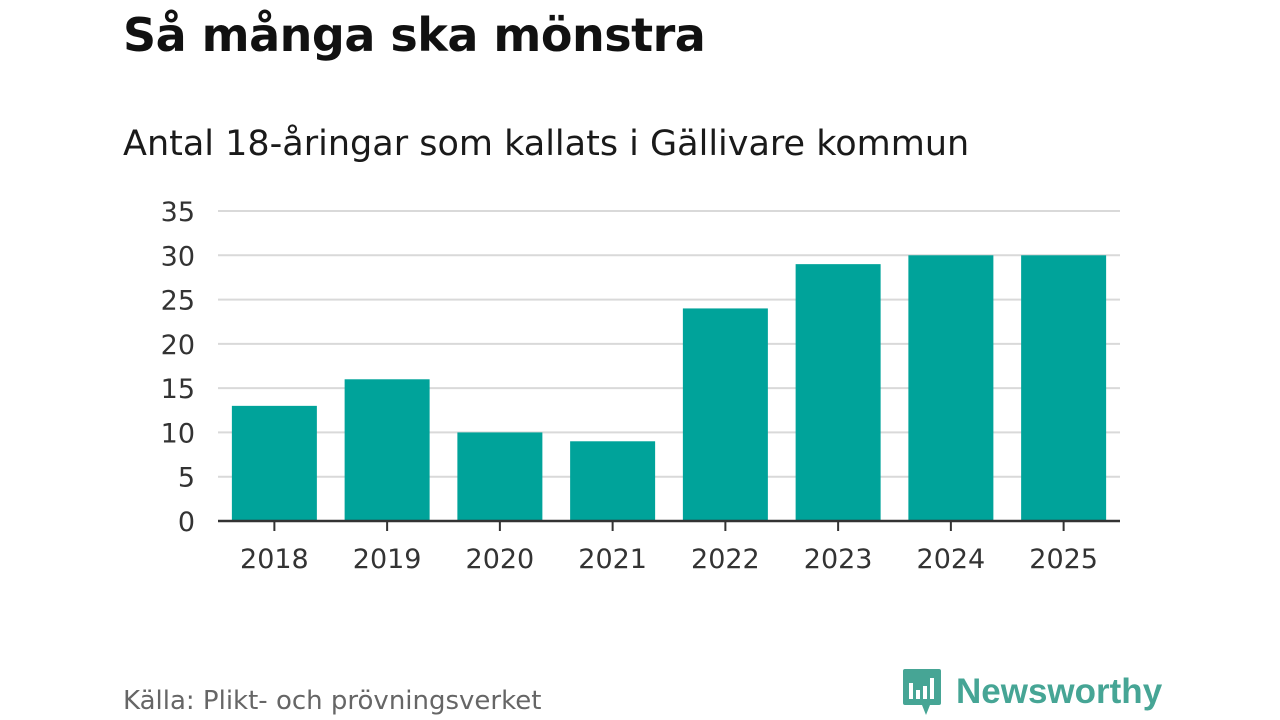  What do you see at coordinates (332, 701) in the screenshot?
I see `source-note: Källa: Plikt- och prövningsverket` at bounding box center [332, 701].